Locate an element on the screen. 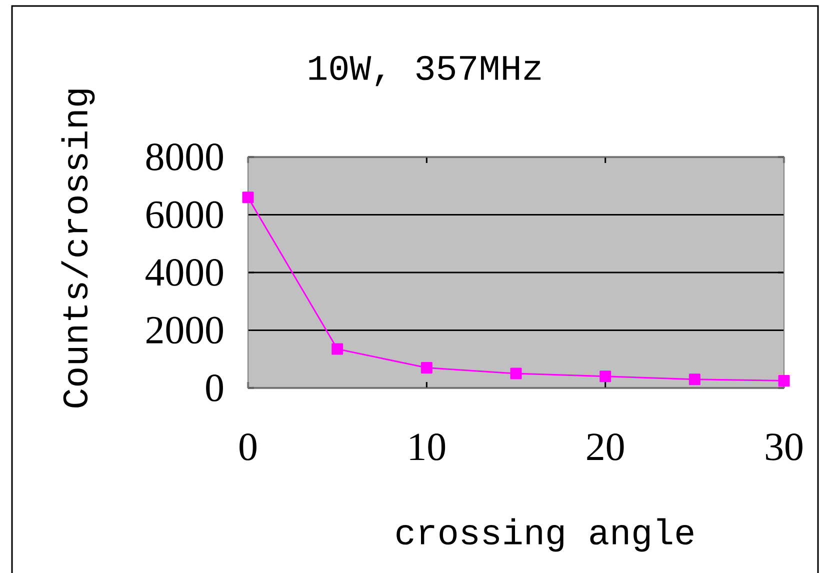  x-tick-label: 20 is located at coordinates (605, 447).